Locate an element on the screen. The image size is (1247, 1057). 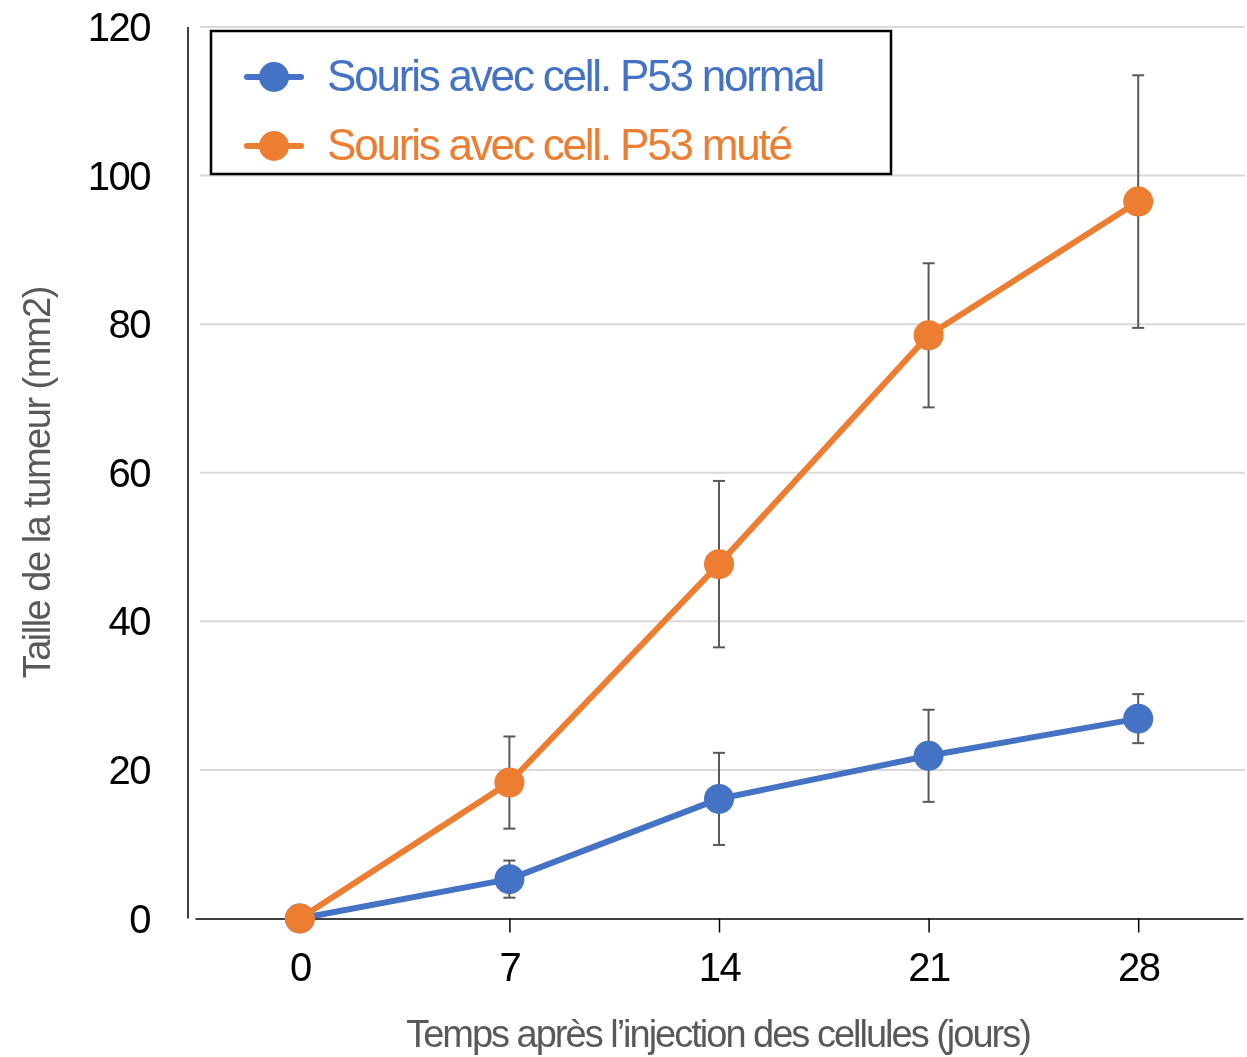
x-tick-label: 7 is located at coordinates (510, 966).